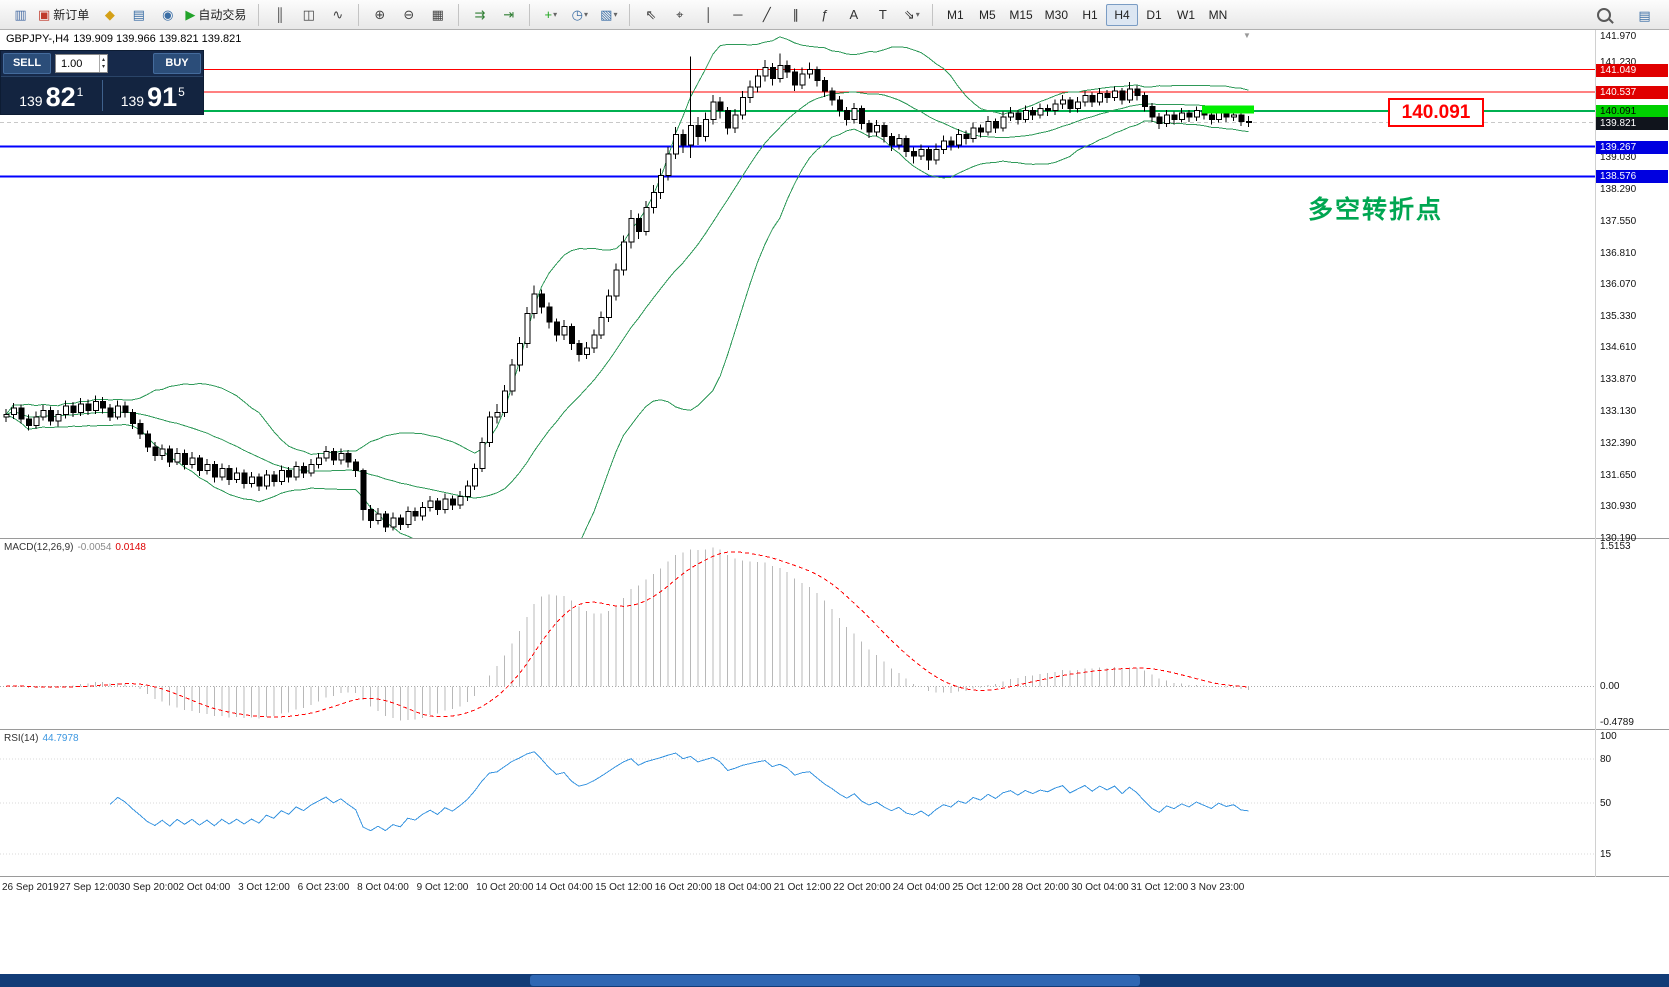 Image resolution: width=1669 pixels, height=987 pixels. What do you see at coordinates (1020, 15) in the screenshot?
I see `tf-m15-button: M15` at bounding box center [1020, 15].